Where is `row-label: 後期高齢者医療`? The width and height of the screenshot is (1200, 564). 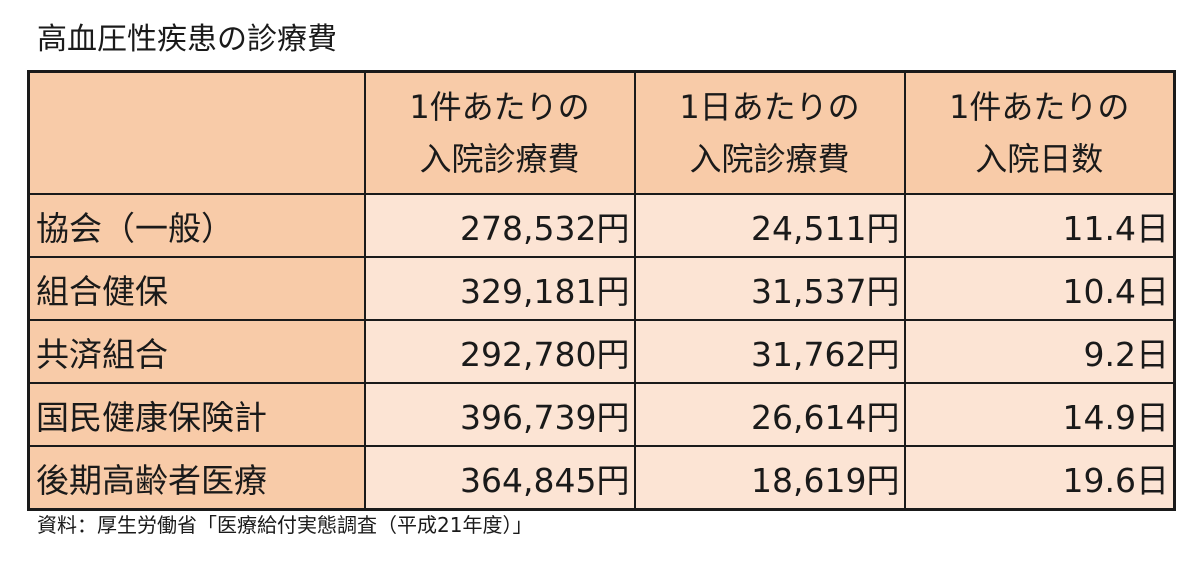
row-label: 後期高齢者医療 is located at coordinates (196, 478).